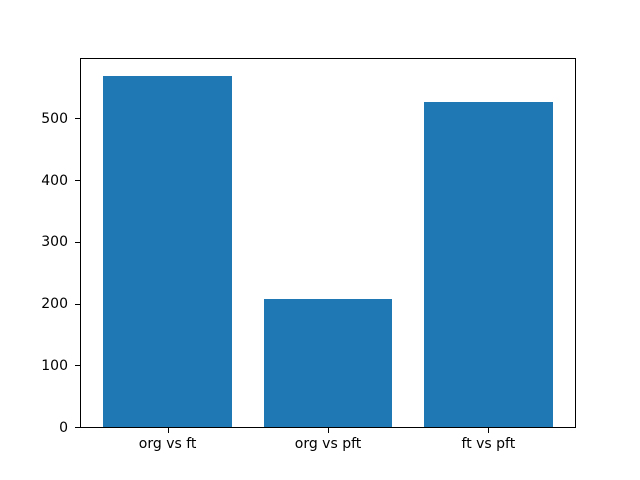 The width and height of the screenshot is (640, 480). Describe the element at coordinates (63, 427) in the screenshot. I see `y-tick-label: 0` at that location.